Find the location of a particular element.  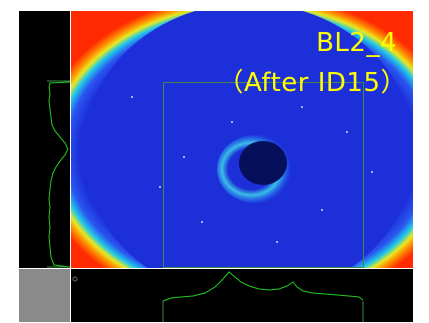

sample-label: BL2_4 （After ID15） is located at coordinates (315, 63).